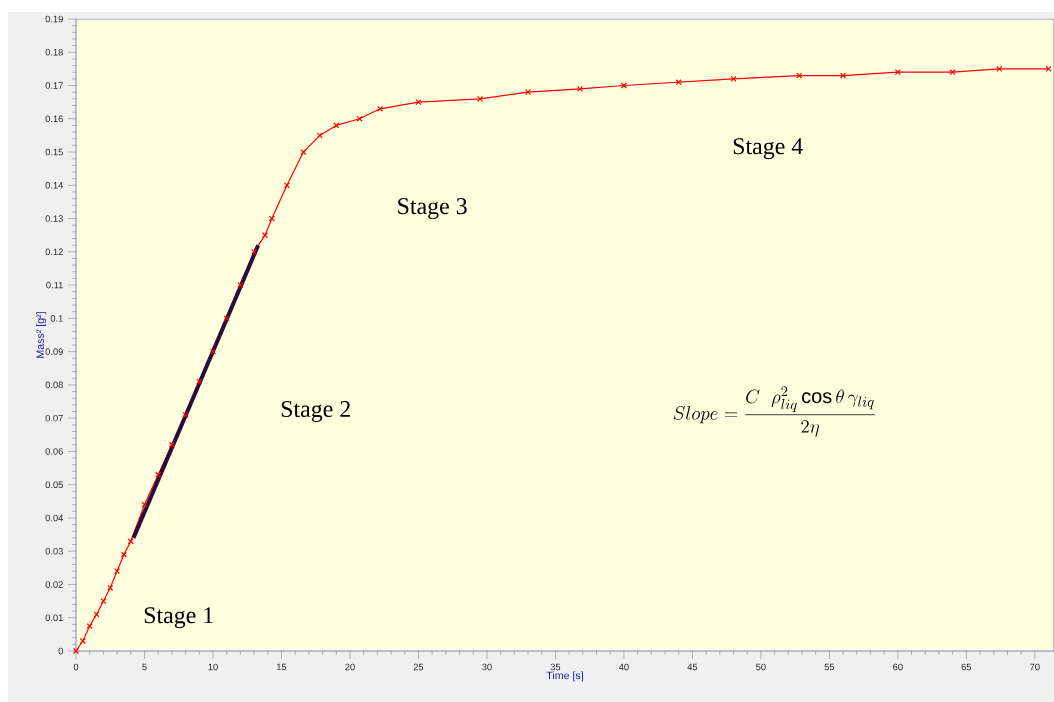 The image size is (1054, 702). I want to click on x-tick-label: 45, so click(692, 667).